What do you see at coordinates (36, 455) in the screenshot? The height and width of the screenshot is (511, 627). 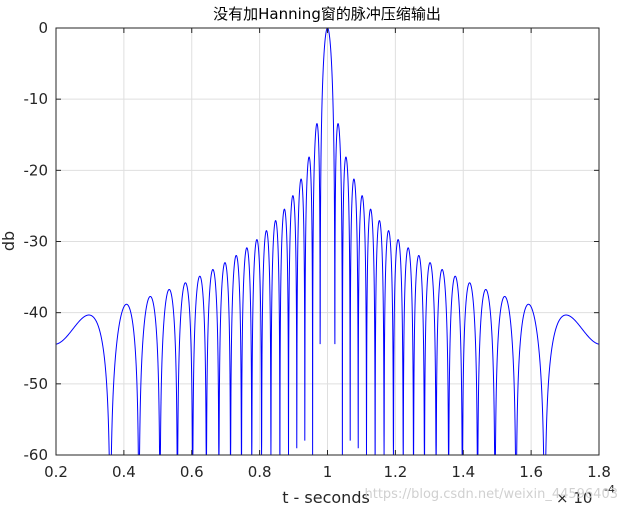 I see `y-tick-label: -60` at bounding box center [36, 455].